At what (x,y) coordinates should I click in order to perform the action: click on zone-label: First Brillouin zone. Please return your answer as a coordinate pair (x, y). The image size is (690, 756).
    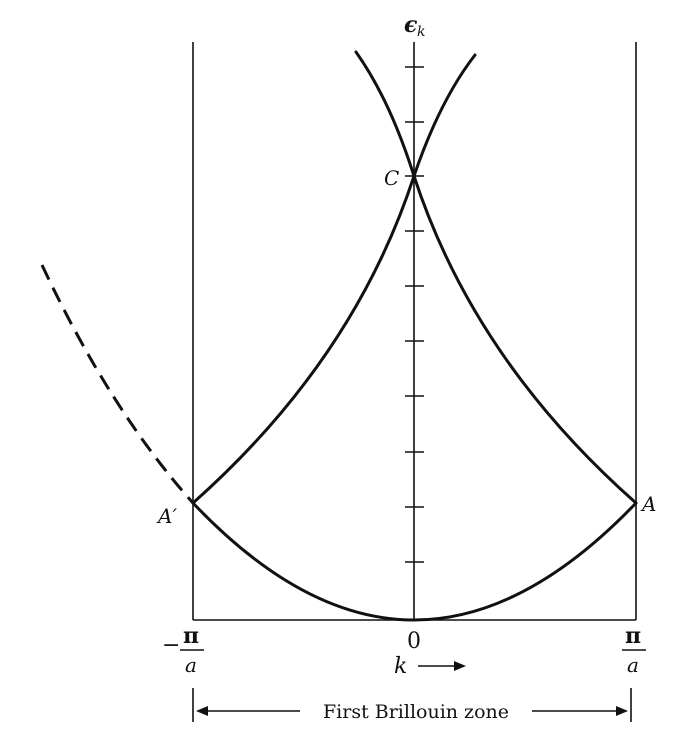
    Looking at the image, I should click on (416, 712).